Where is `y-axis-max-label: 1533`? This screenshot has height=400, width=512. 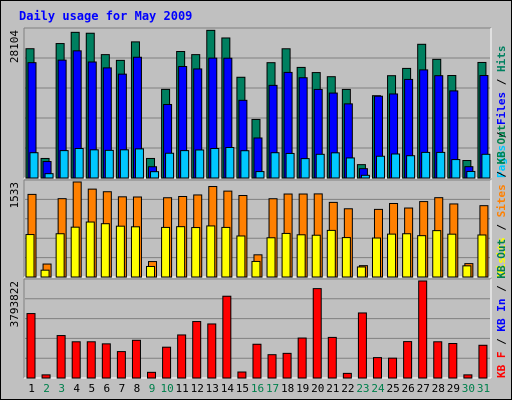
y-axis-max-label: 1533 is located at coordinates (14, 195).